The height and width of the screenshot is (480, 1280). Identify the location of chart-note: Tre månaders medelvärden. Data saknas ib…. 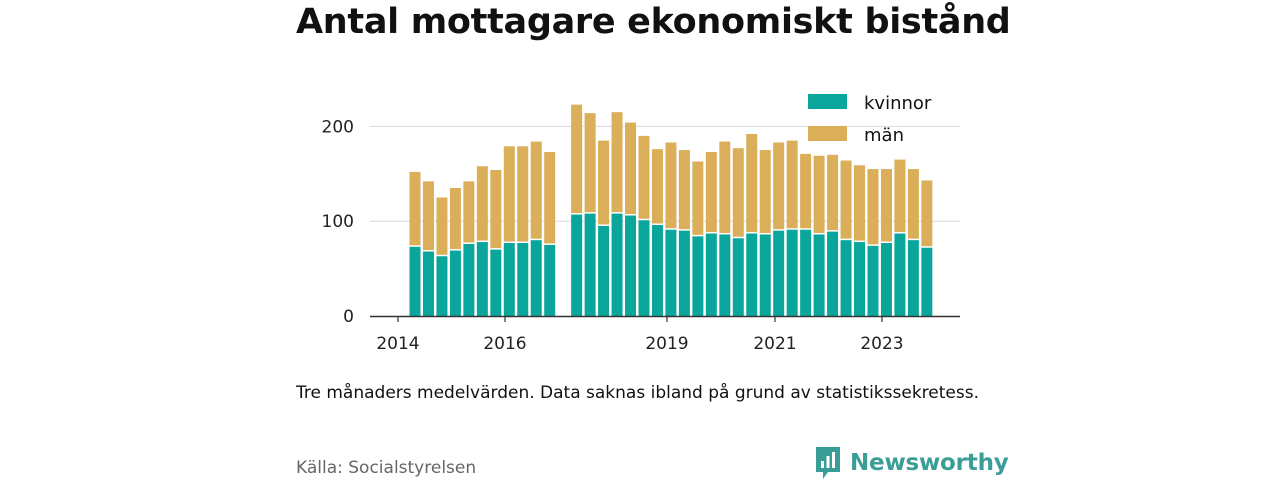
(637, 393).